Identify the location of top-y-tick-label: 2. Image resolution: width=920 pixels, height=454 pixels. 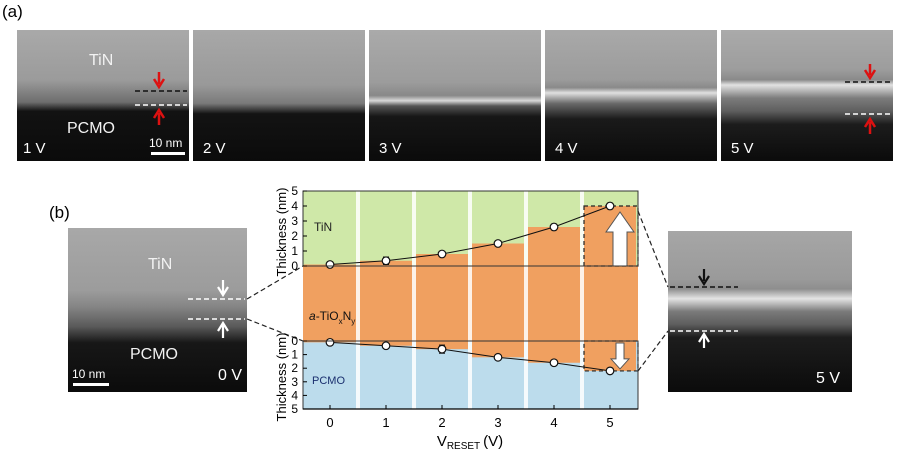
(294, 236).